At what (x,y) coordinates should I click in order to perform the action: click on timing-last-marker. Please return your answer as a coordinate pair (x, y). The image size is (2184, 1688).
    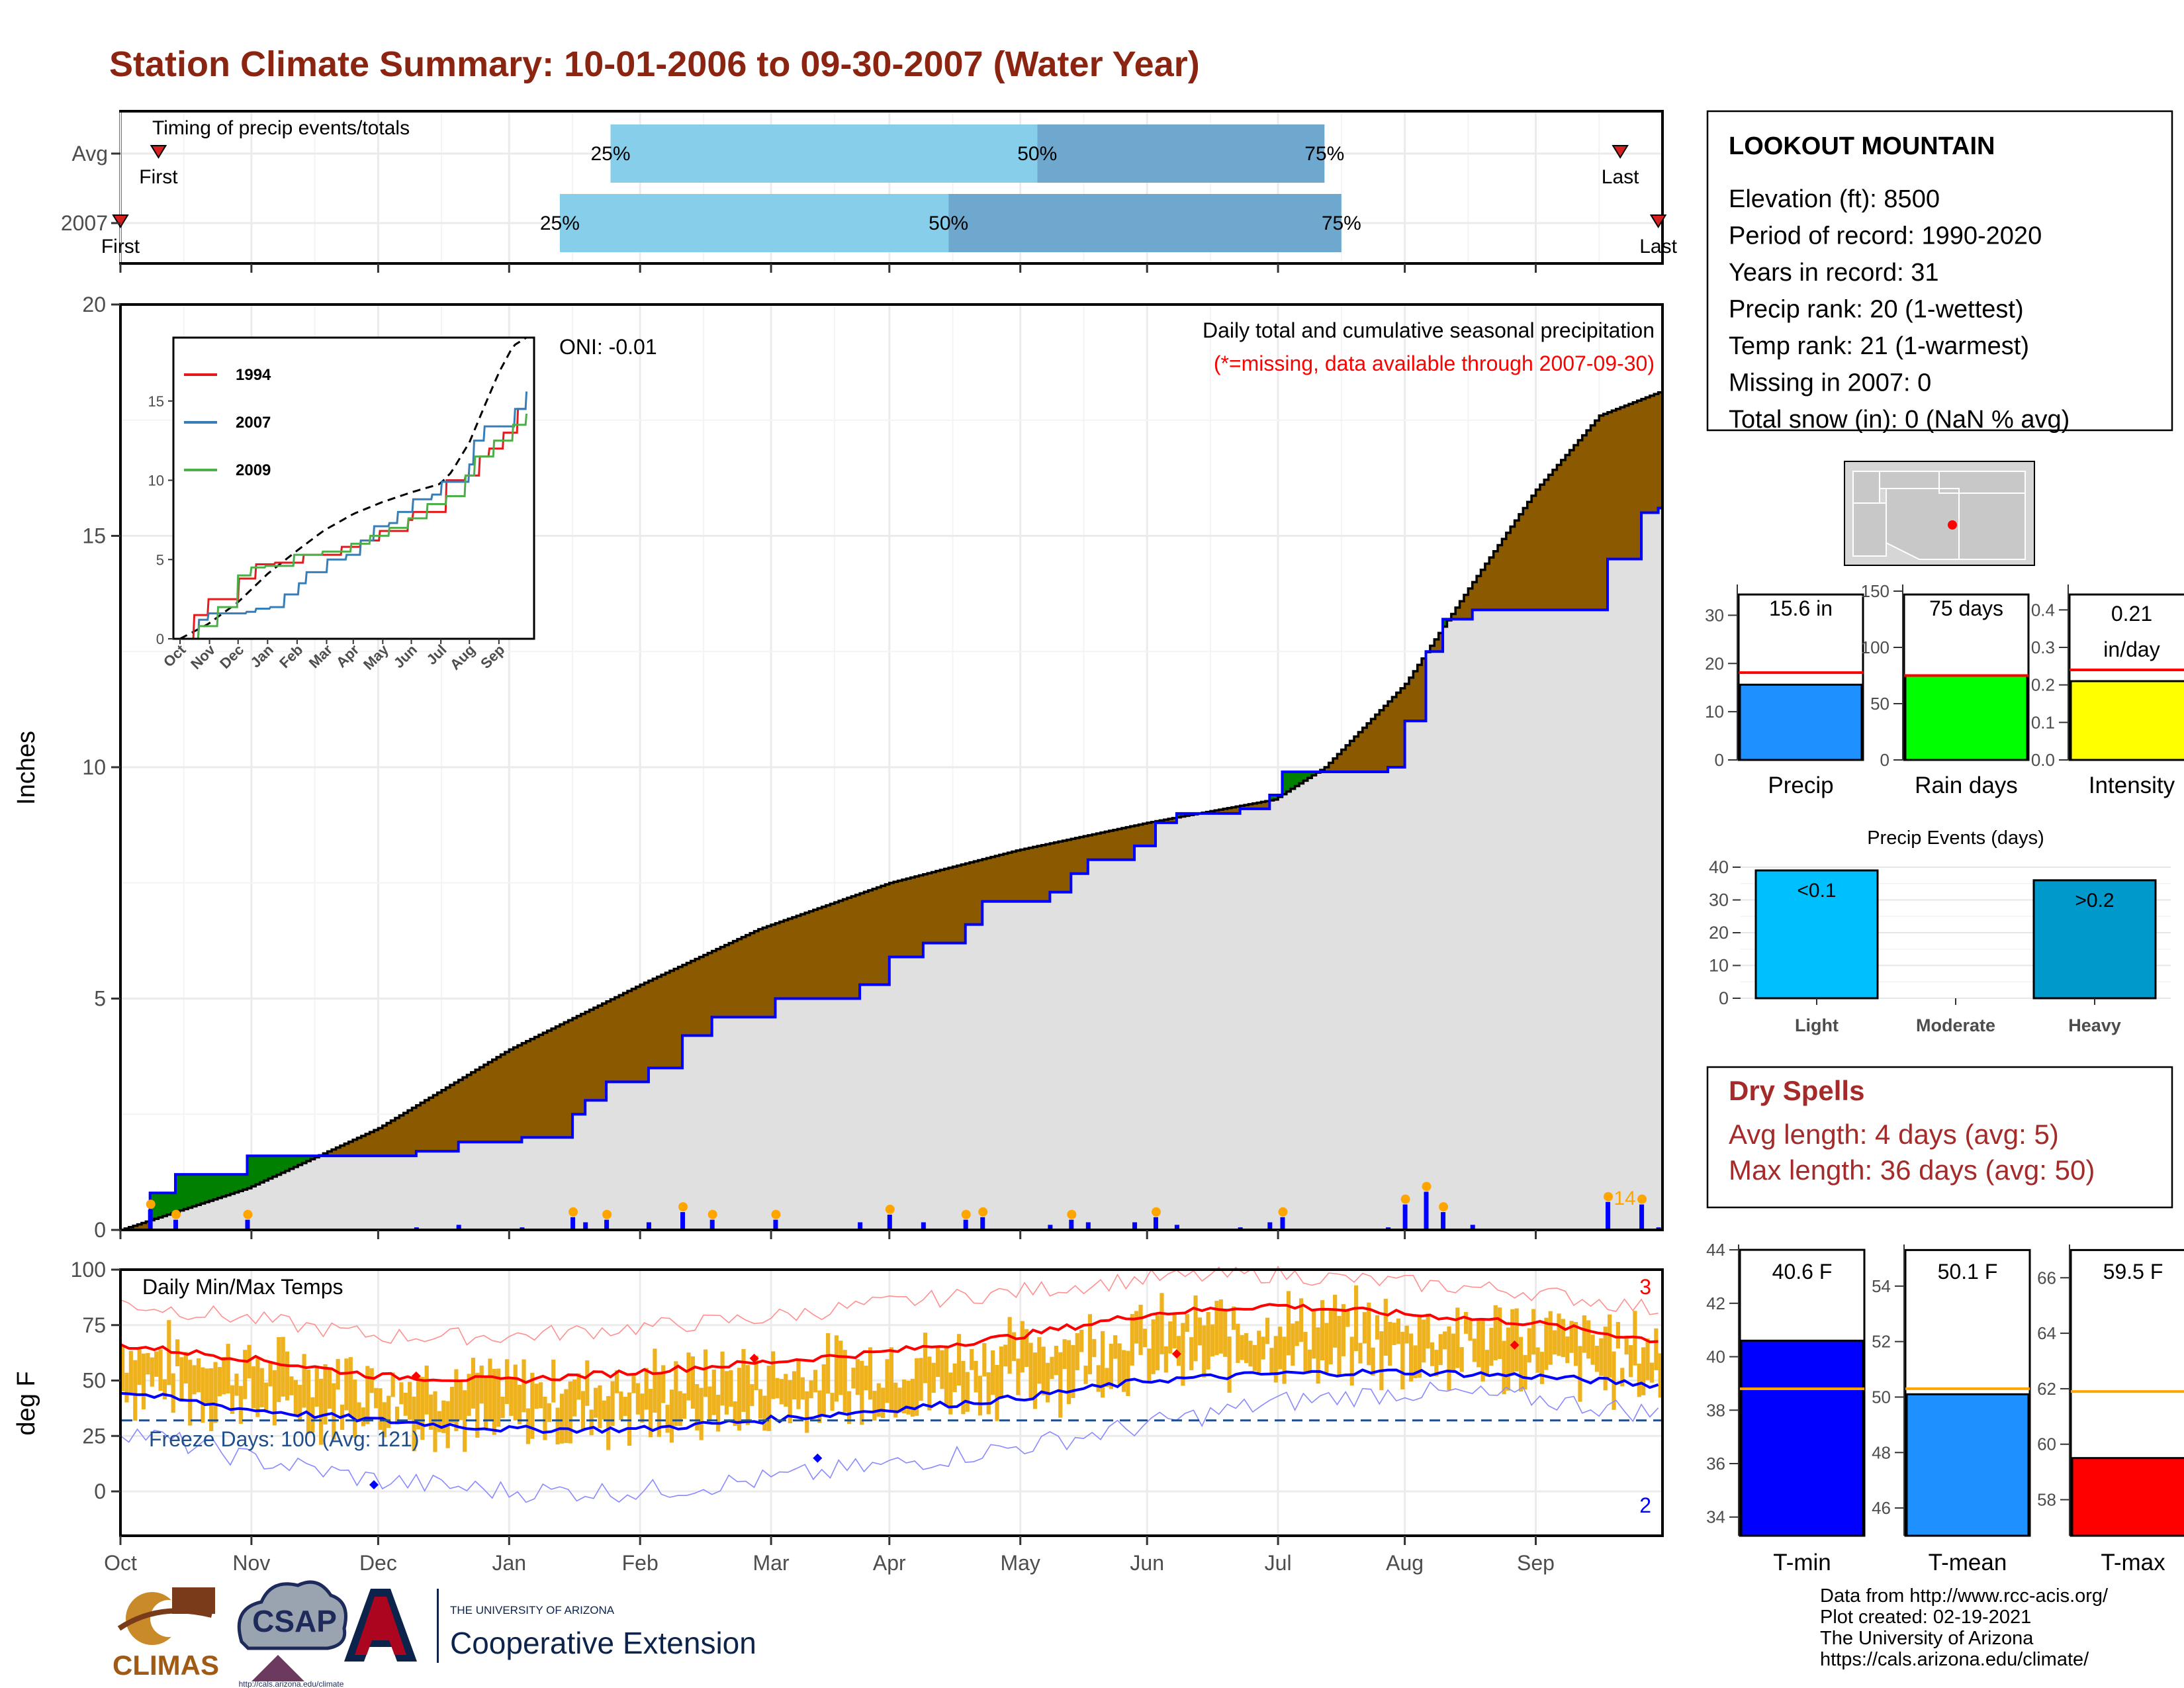
    Looking at the image, I should click on (1621, 152).